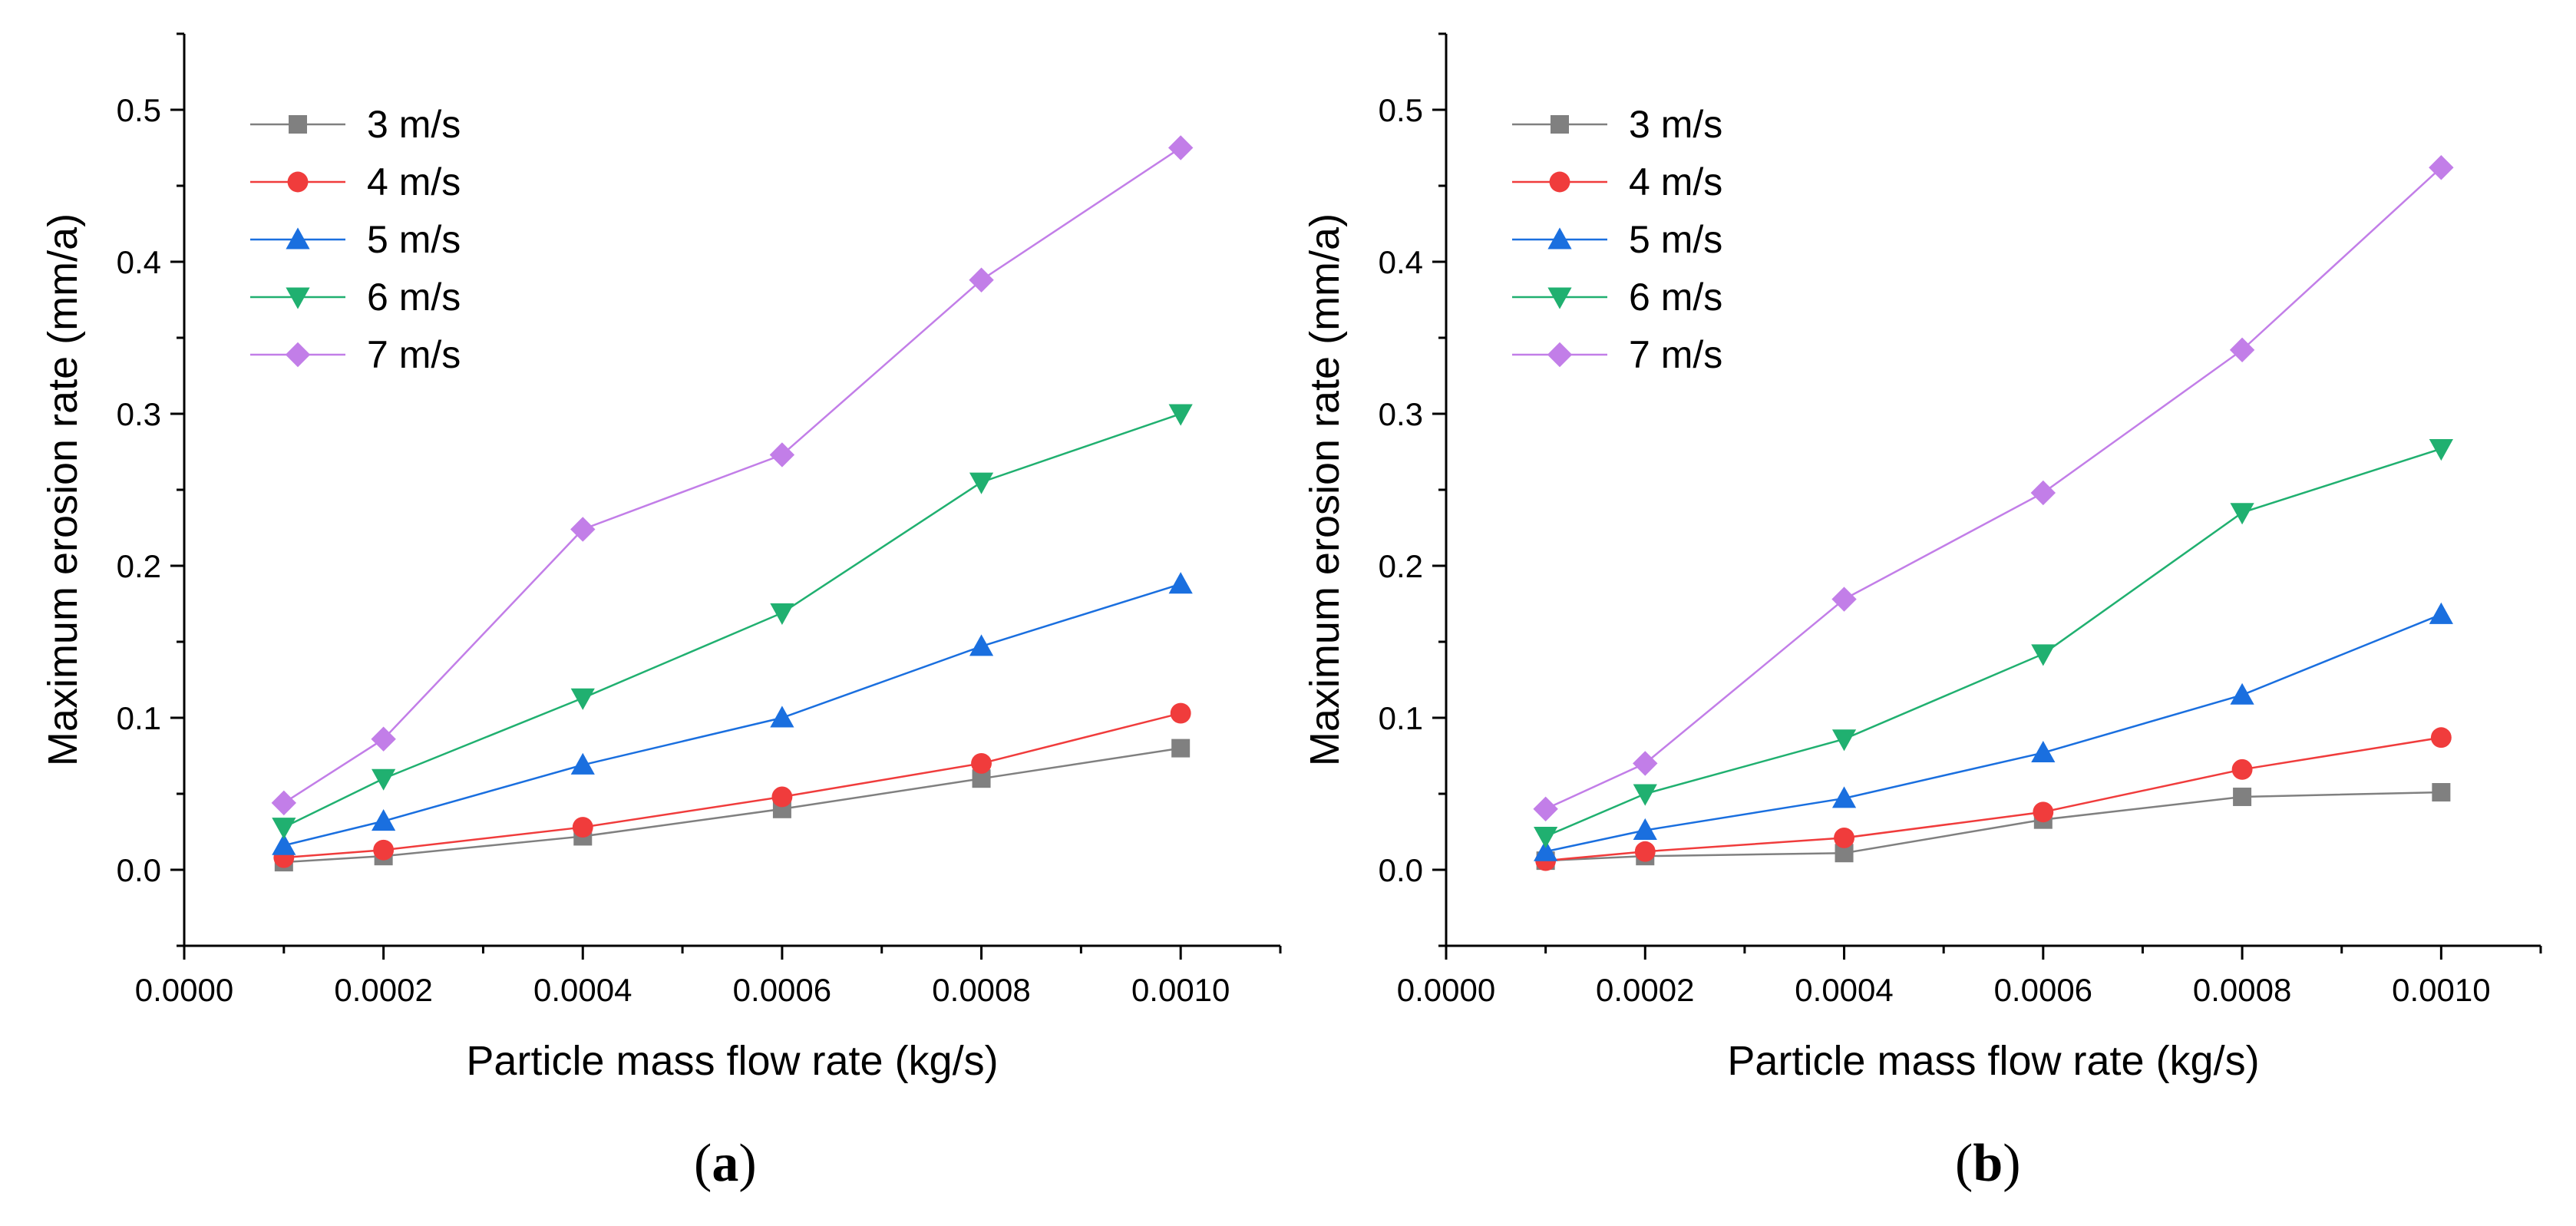  What do you see at coordinates (1993, 826) in the screenshot?
I see `series-line-3ms` at bounding box center [1993, 826].